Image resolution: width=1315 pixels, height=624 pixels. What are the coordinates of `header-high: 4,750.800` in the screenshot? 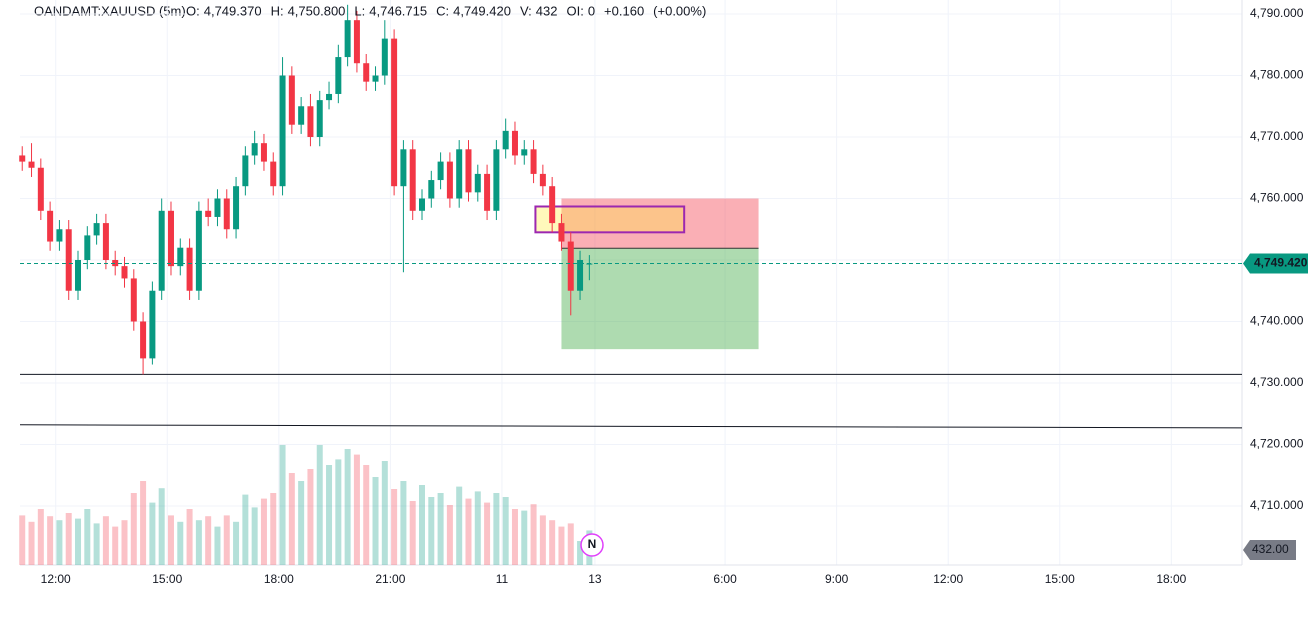 It's located at (317, 10).